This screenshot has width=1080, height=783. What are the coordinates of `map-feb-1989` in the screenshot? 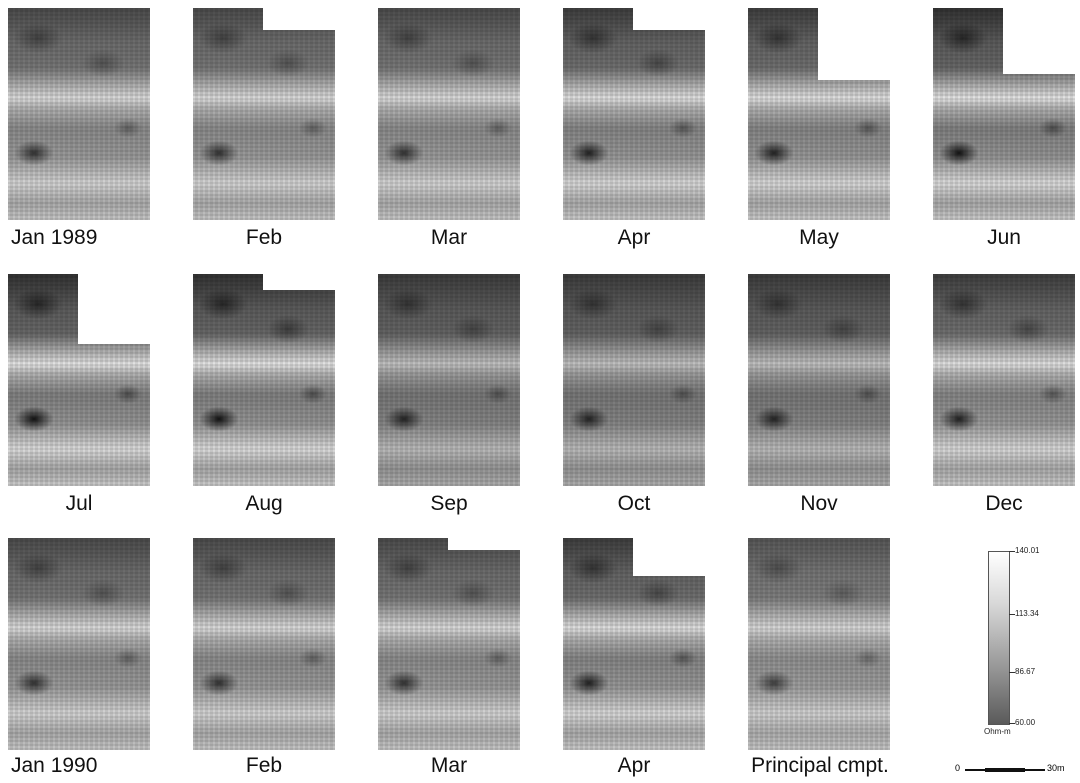 It's located at (264, 114).